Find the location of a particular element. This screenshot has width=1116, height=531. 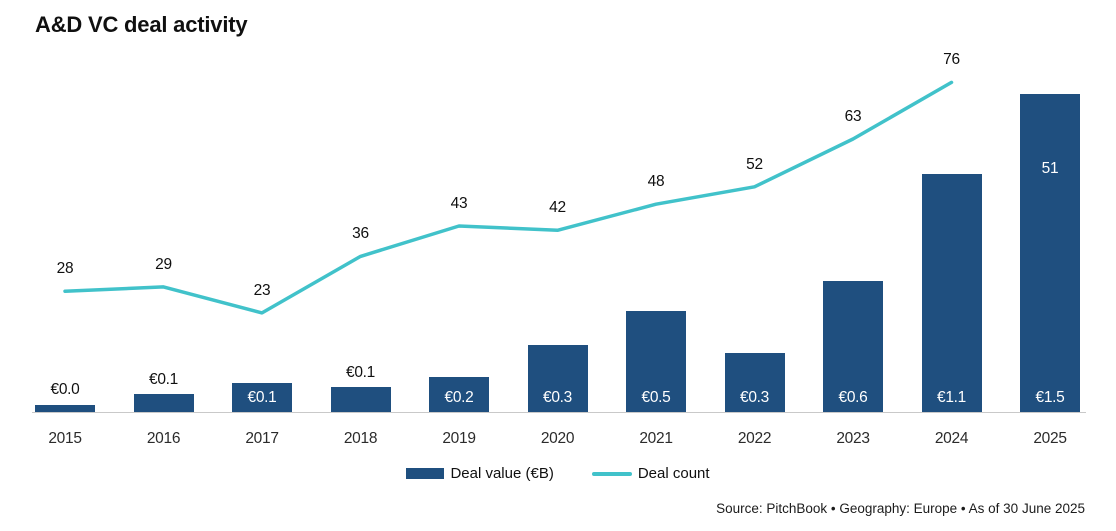

bar-2017 is located at coordinates (262, 398).